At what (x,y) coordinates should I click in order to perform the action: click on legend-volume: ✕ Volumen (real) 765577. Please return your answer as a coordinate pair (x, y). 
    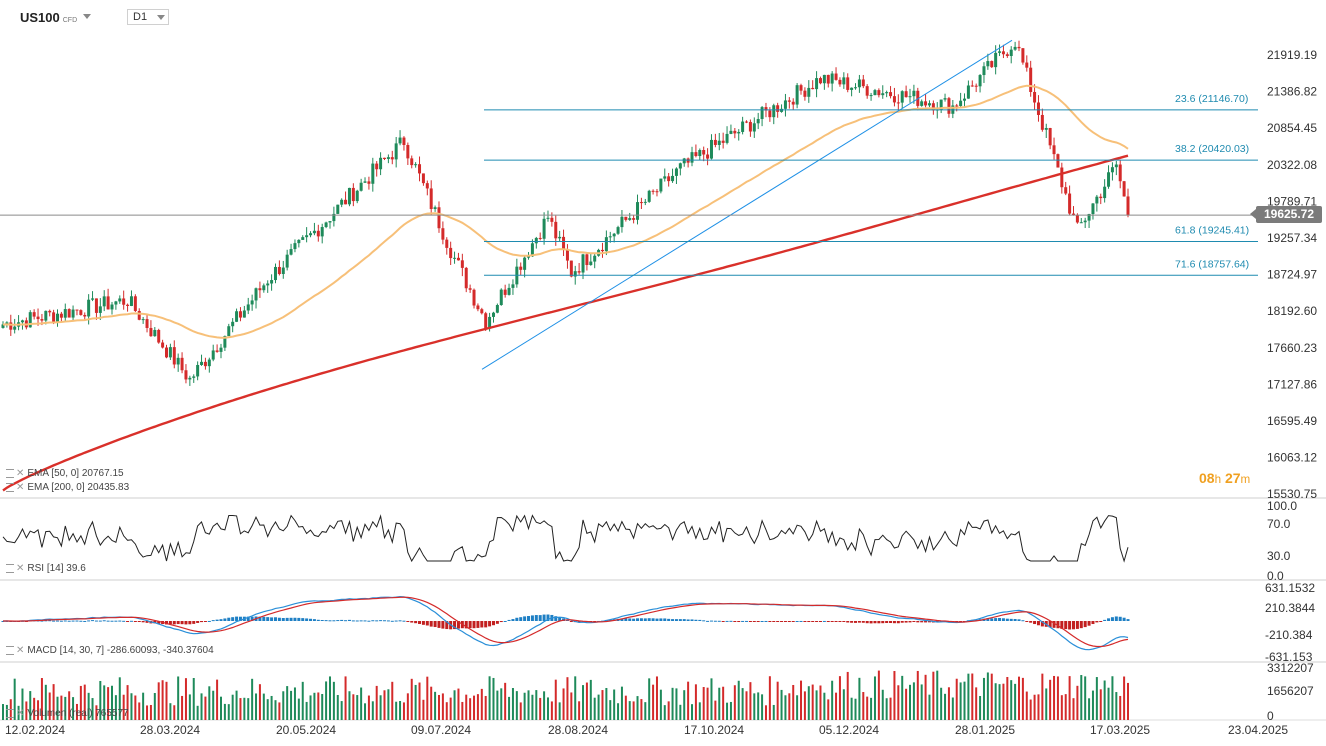
    Looking at the image, I should click on (67, 713).